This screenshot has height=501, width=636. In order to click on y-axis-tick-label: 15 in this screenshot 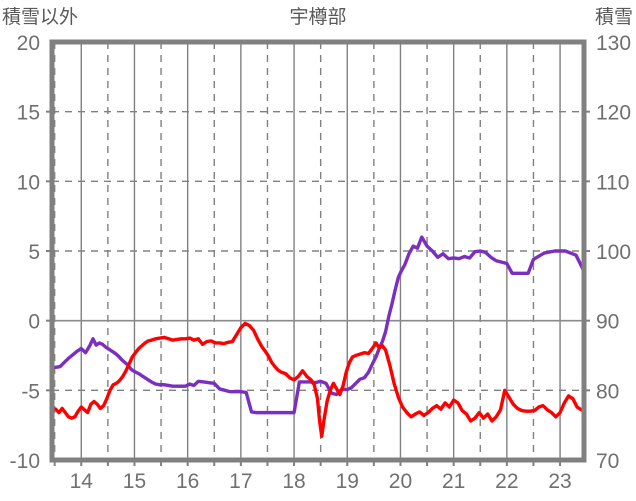, I will do `click(28, 113)`.